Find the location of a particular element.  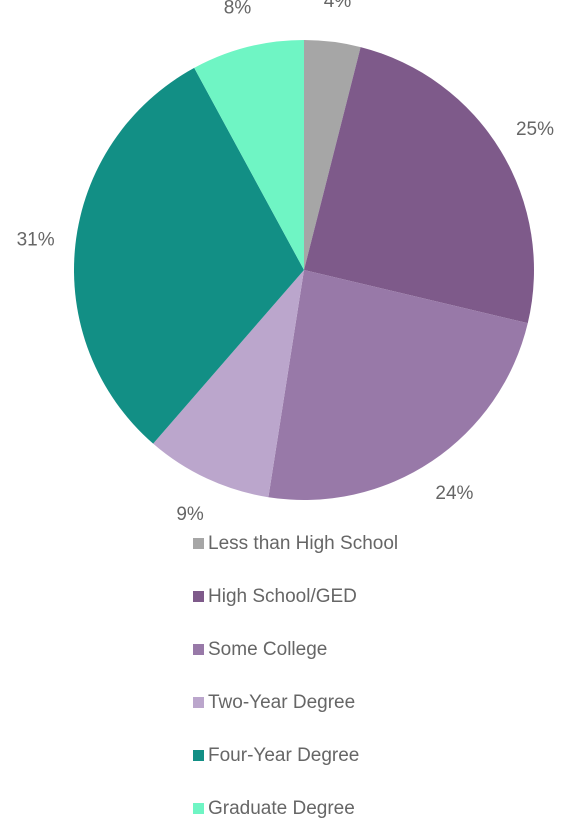

legend-label: Two-Year Degree is located at coordinates (282, 702).